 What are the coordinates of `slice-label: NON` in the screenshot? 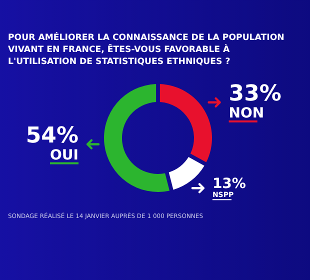 It's located at (246, 113).